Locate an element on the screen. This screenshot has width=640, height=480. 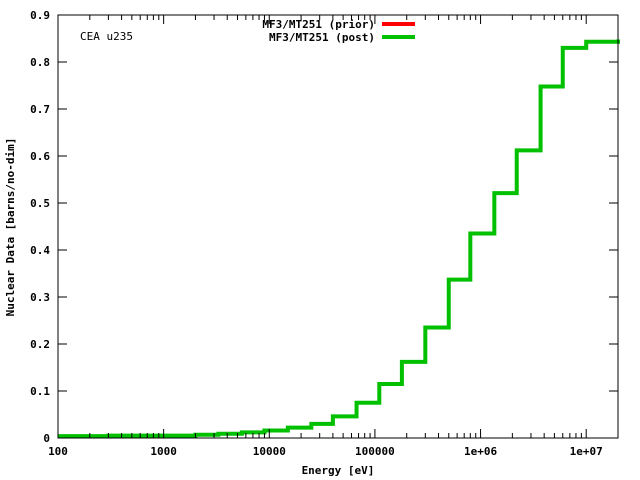
y-tick-label: 0.5 is located at coordinates (40, 203).